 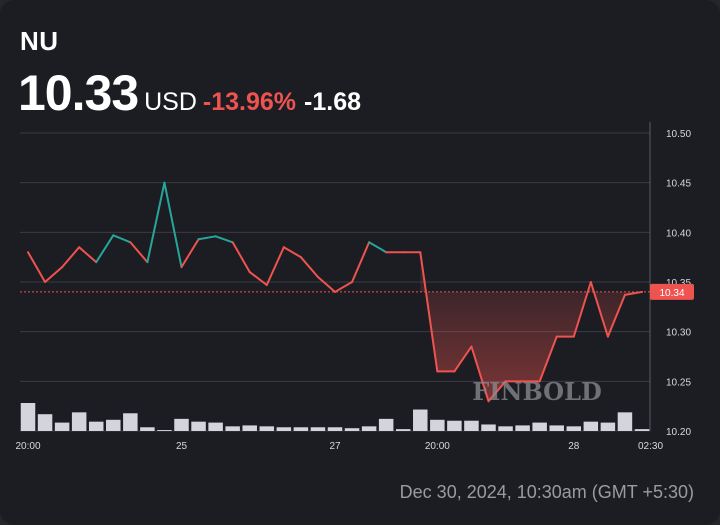 I want to click on last-price-tag, so click(x=672, y=291).